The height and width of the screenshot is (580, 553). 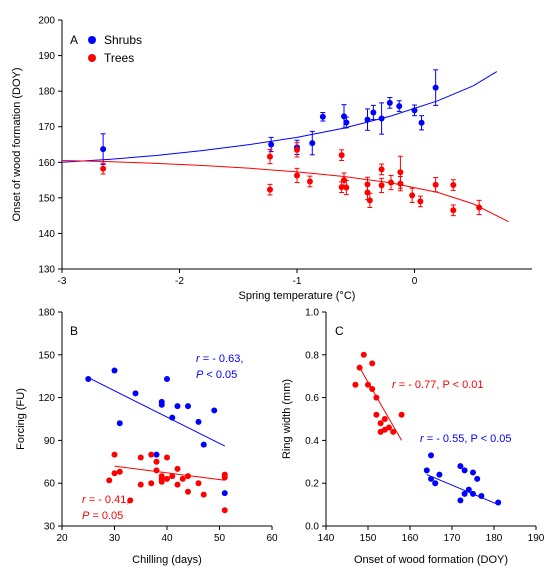 I want to click on correlation-annotation: r = - 0.77, P < 0.01, so click(x=438, y=385).